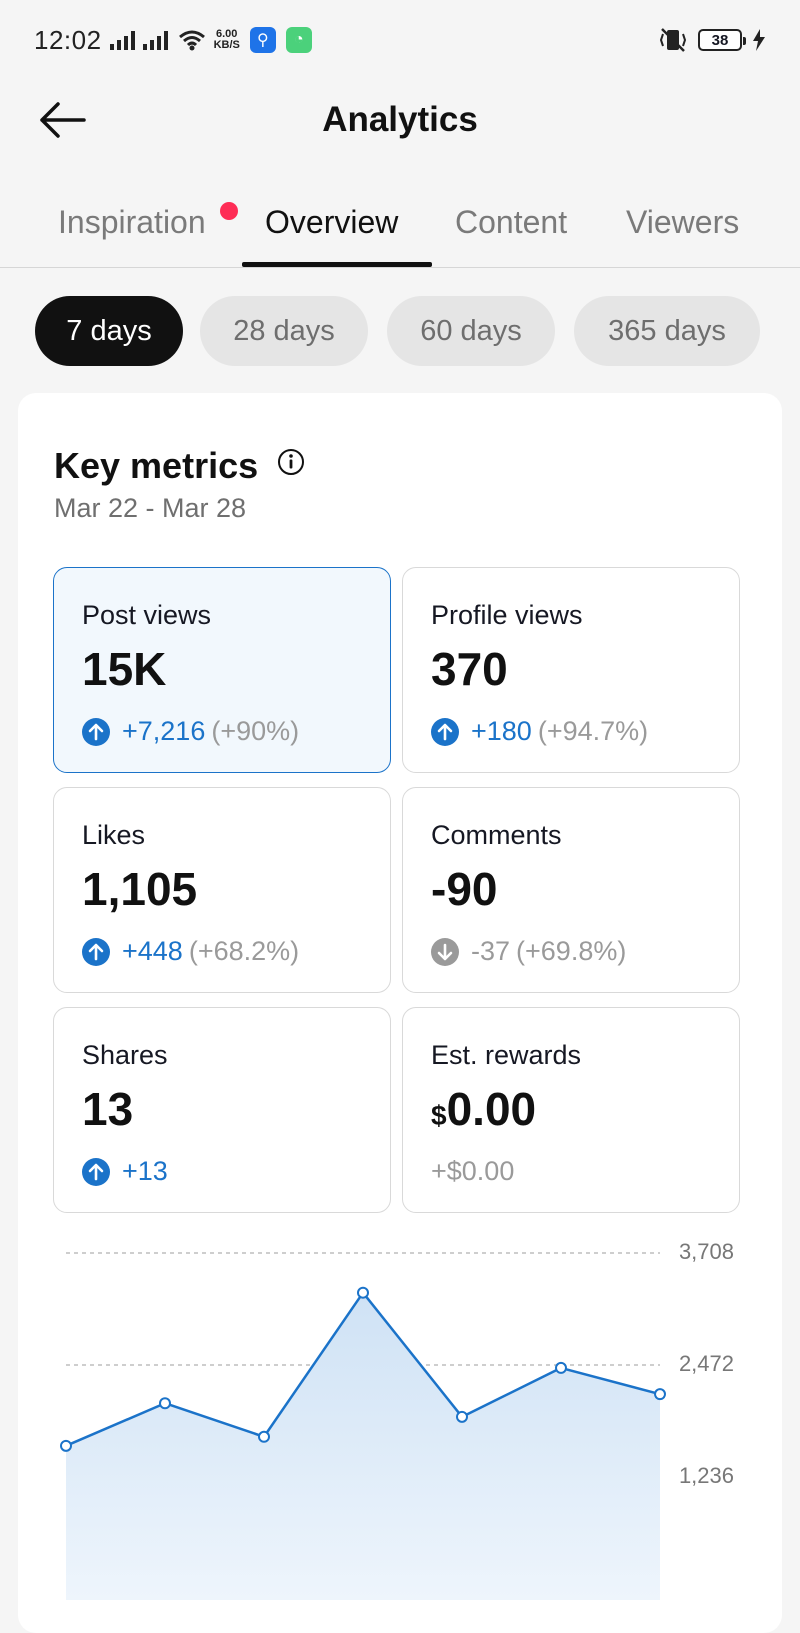  Describe the element at coordinates (363, 1446) in the screenshot. I see `series-area` at that location.